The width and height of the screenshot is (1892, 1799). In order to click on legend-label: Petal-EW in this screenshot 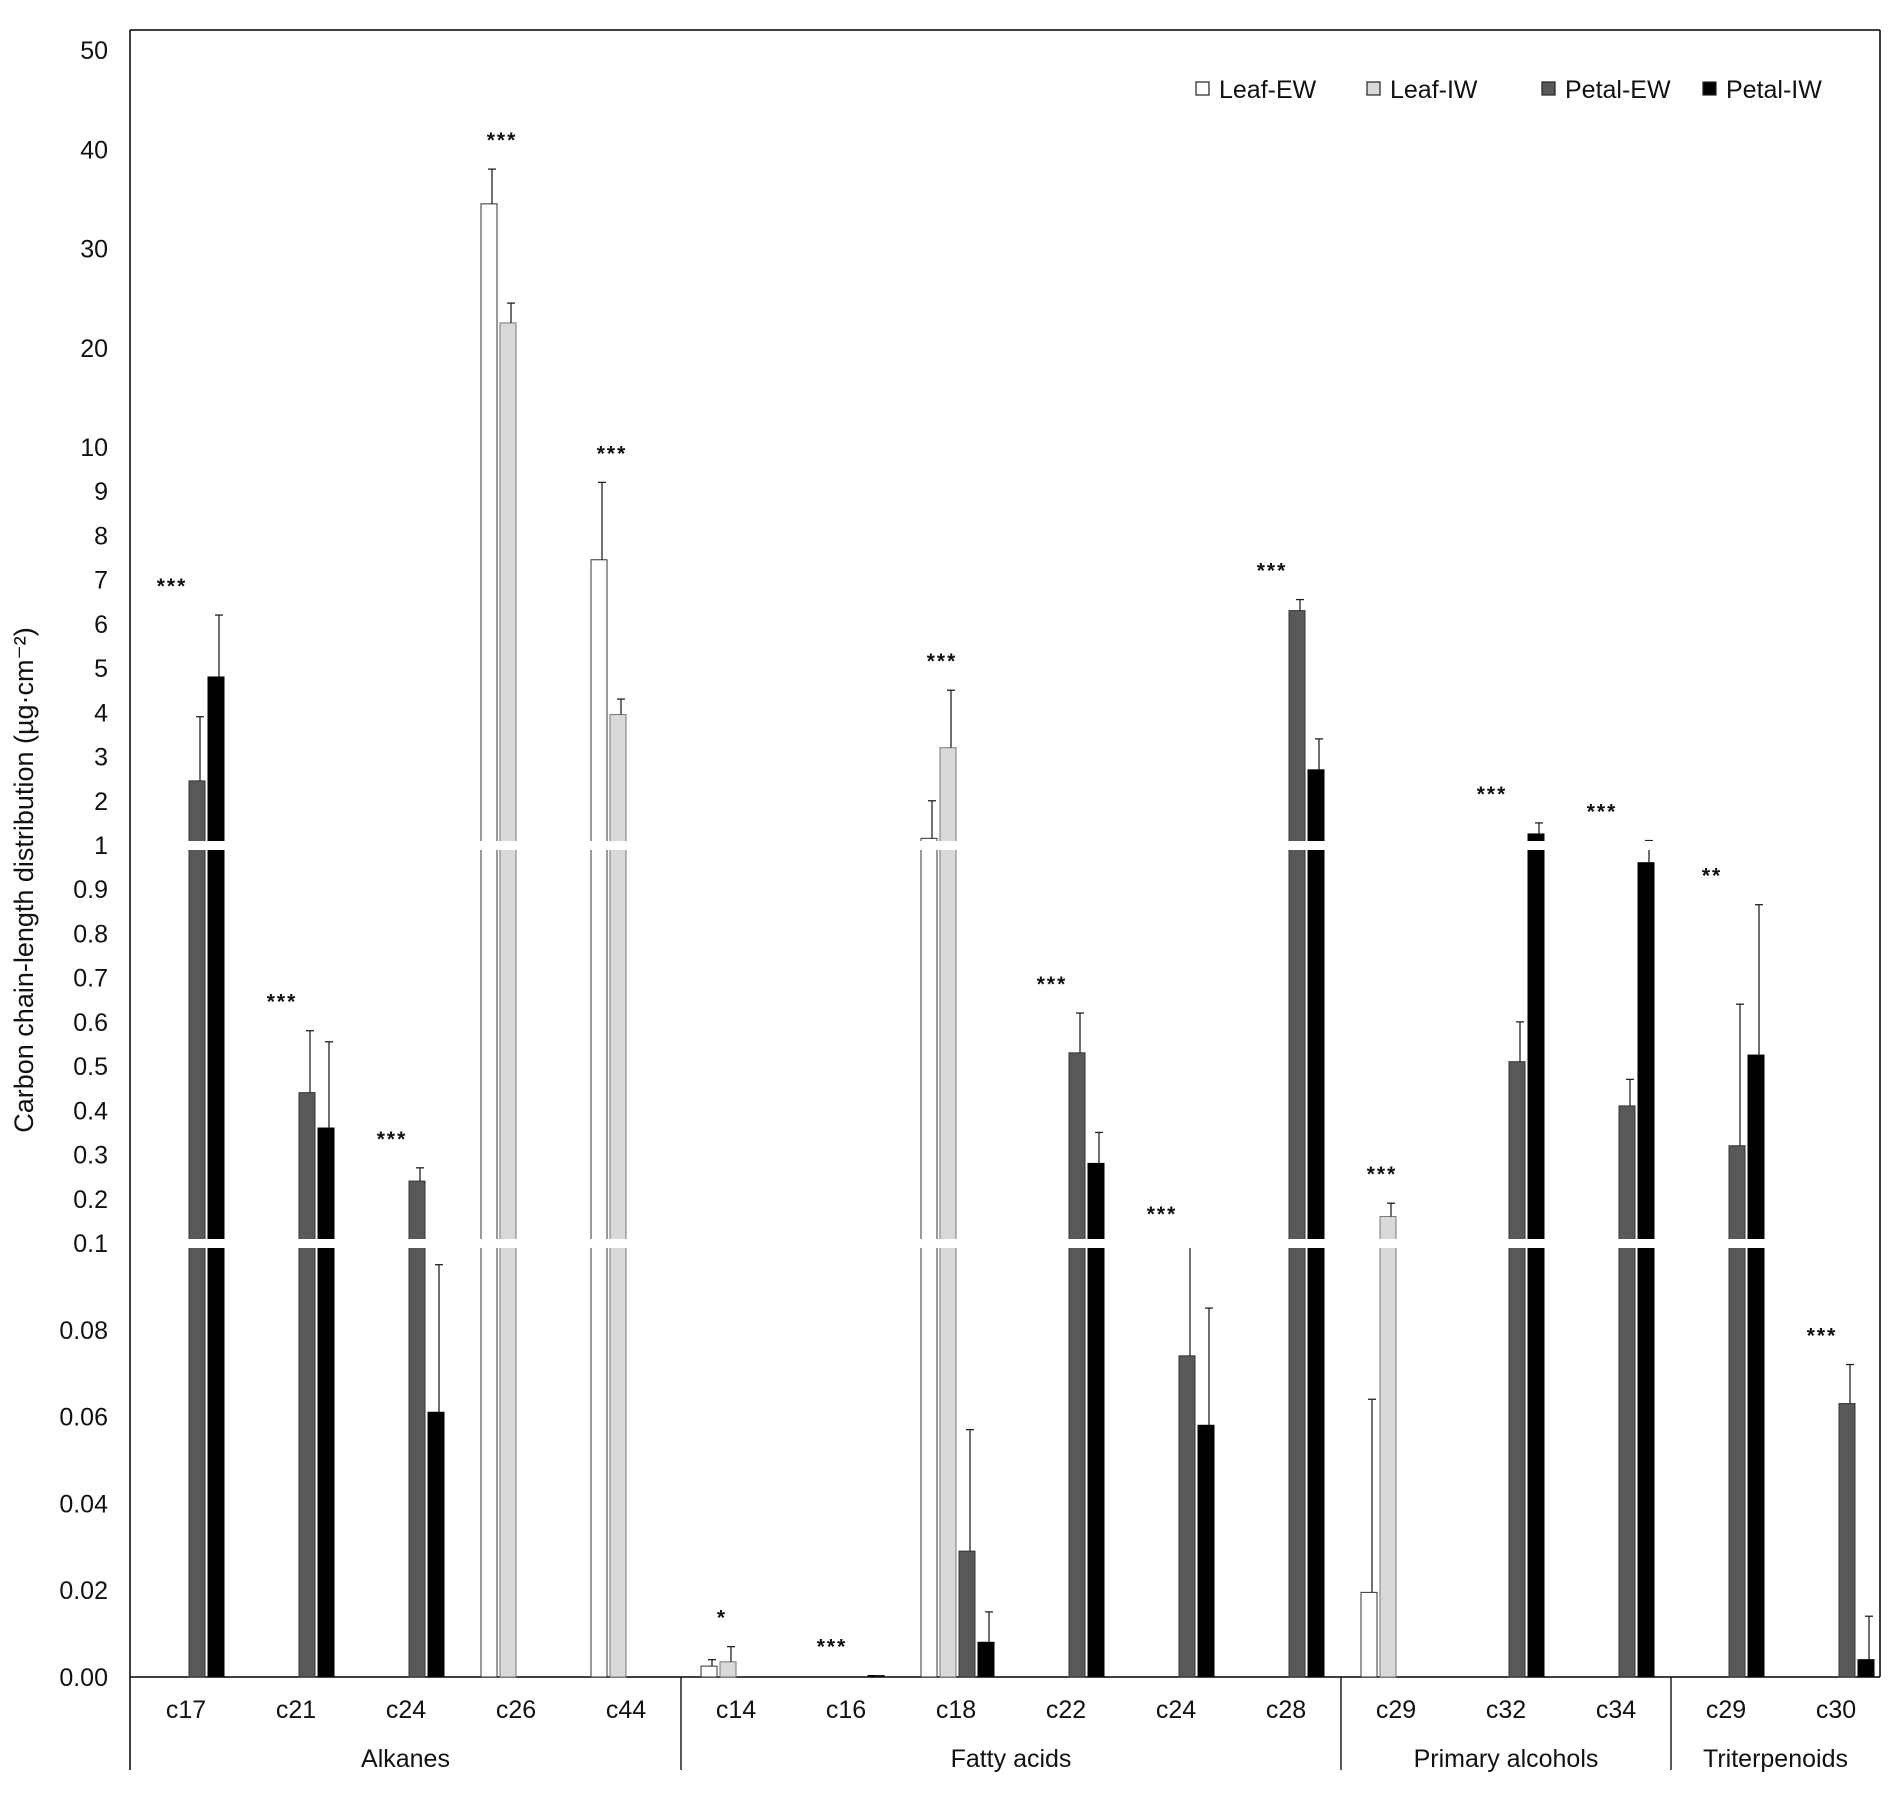, I will do `click(1618, 90)`.